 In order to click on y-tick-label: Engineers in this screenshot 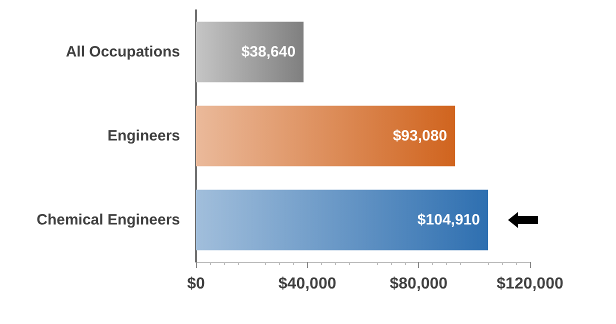, I will do `click(143, 136)`.